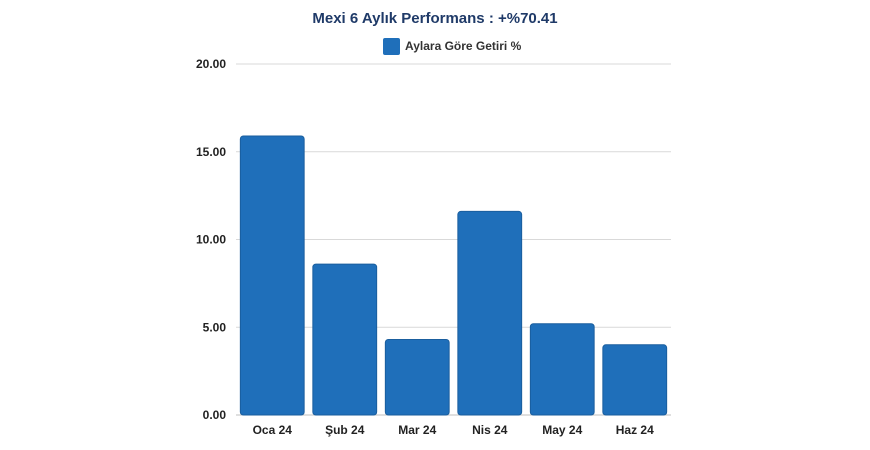  Describe the element at coordinates (345, 430) in the screenshot. I see `x-tick-label: Şub 24` at that location.